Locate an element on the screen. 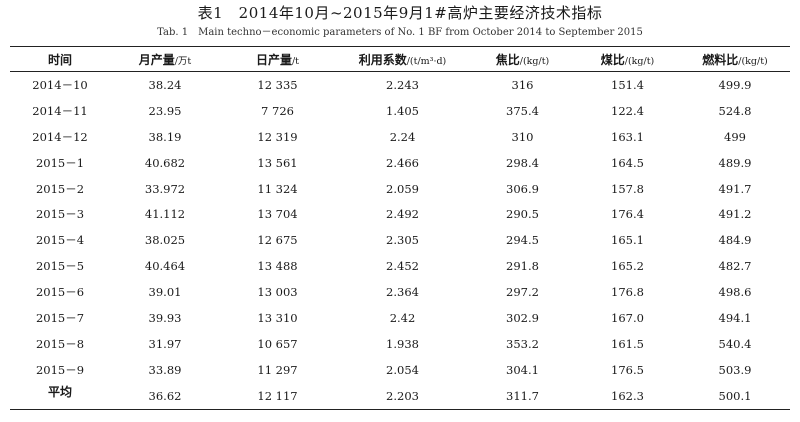  value-cell: 12 117 is located at coordinates (277, 395).